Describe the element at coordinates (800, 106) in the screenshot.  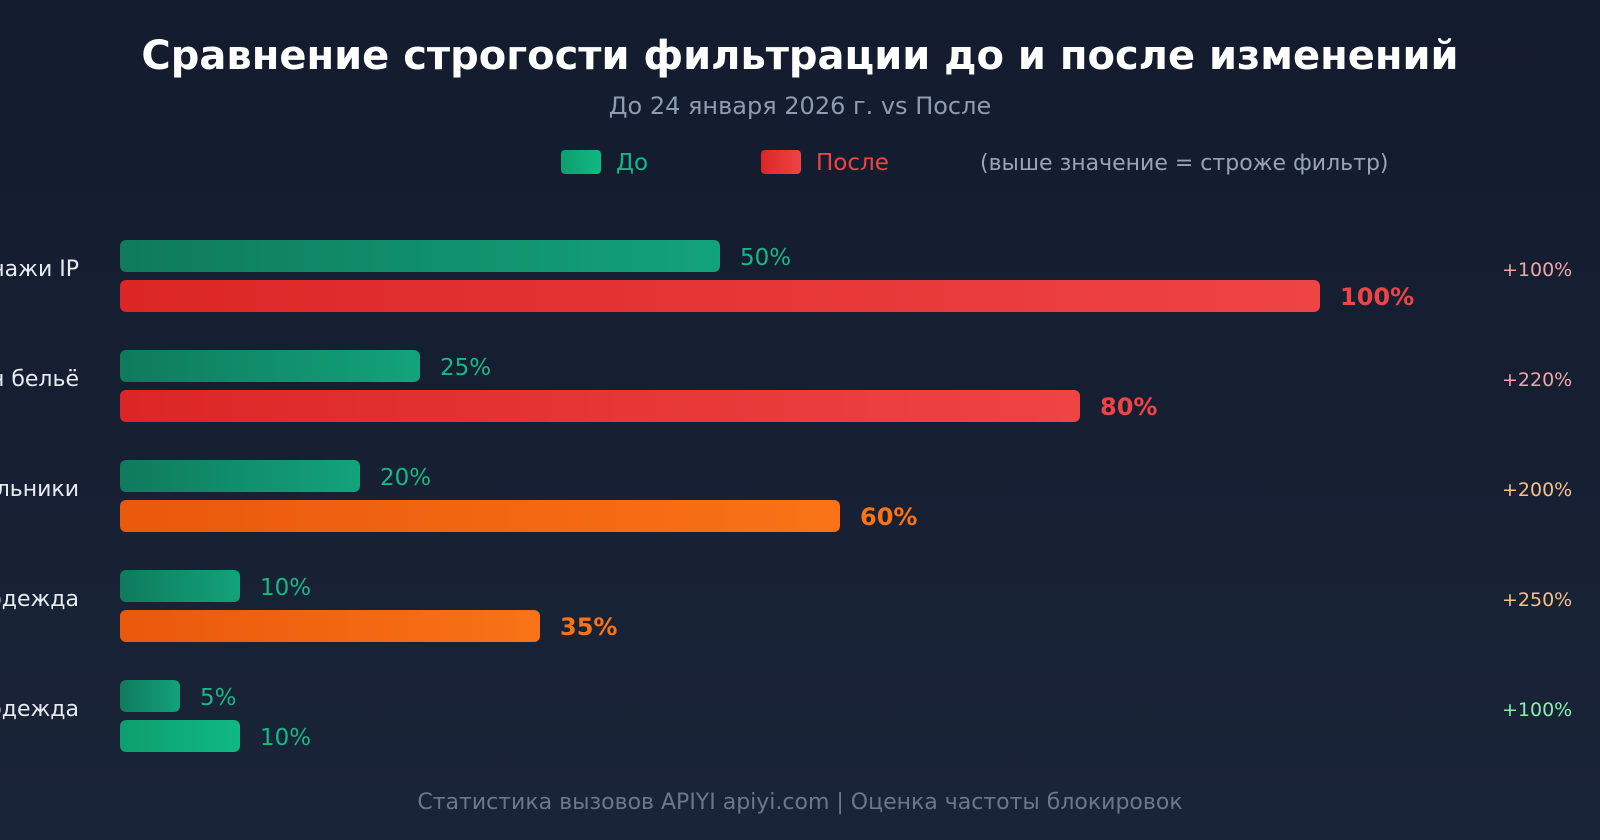
I see `chart-subtitle: До 24 января 2026 г. vs После` at that location.